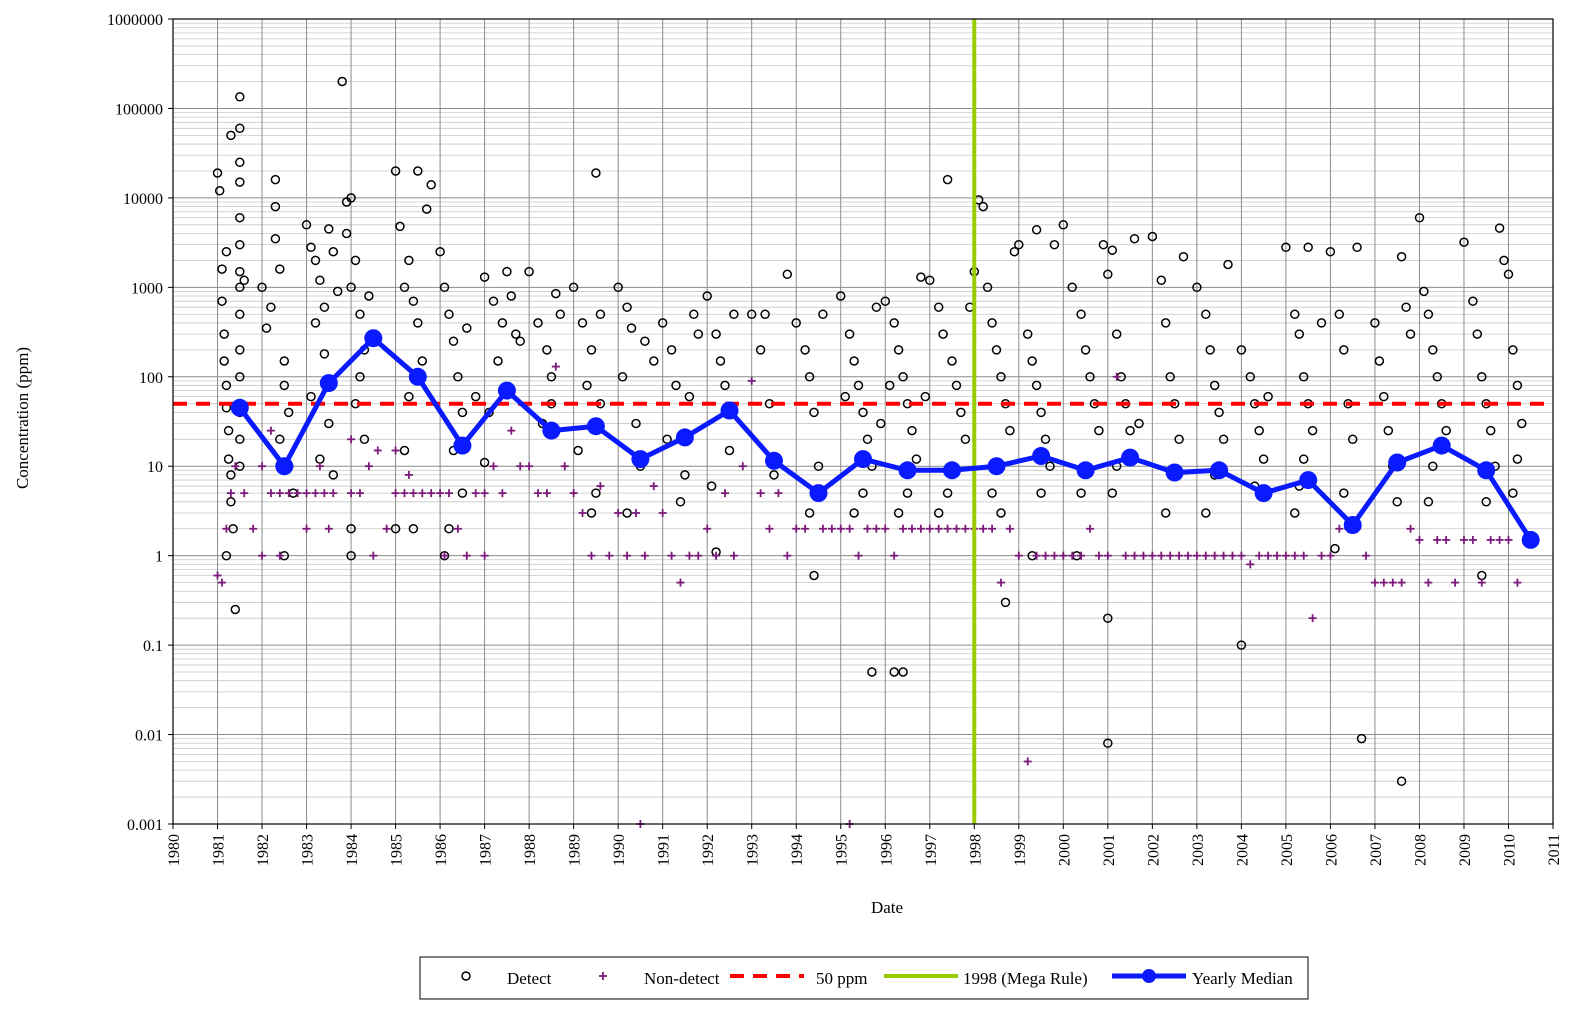 Image resolution: width=1593 pixels, height=1013 pixels. Describe the element at coordinates (397, 850) in the screenshot. I see `x-tick-label: 1985` at that location.